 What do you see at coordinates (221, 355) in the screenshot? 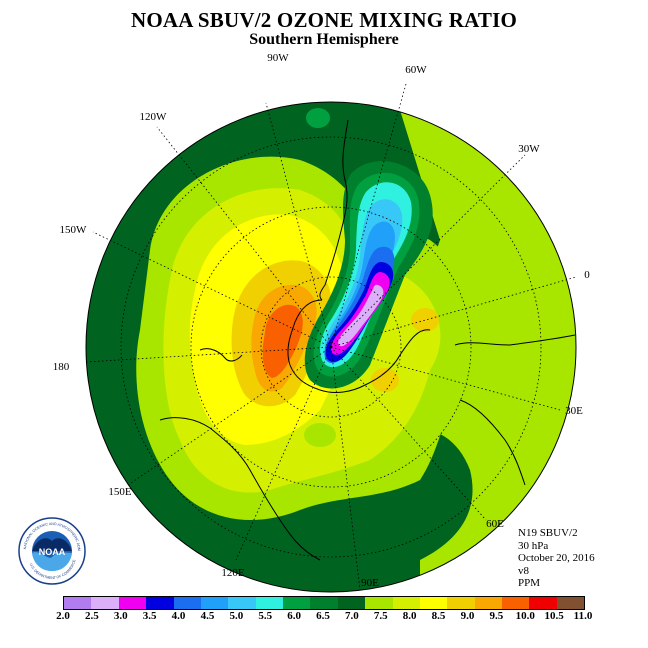
I see `coast-new-zealand` at bounding box center [221, 355].